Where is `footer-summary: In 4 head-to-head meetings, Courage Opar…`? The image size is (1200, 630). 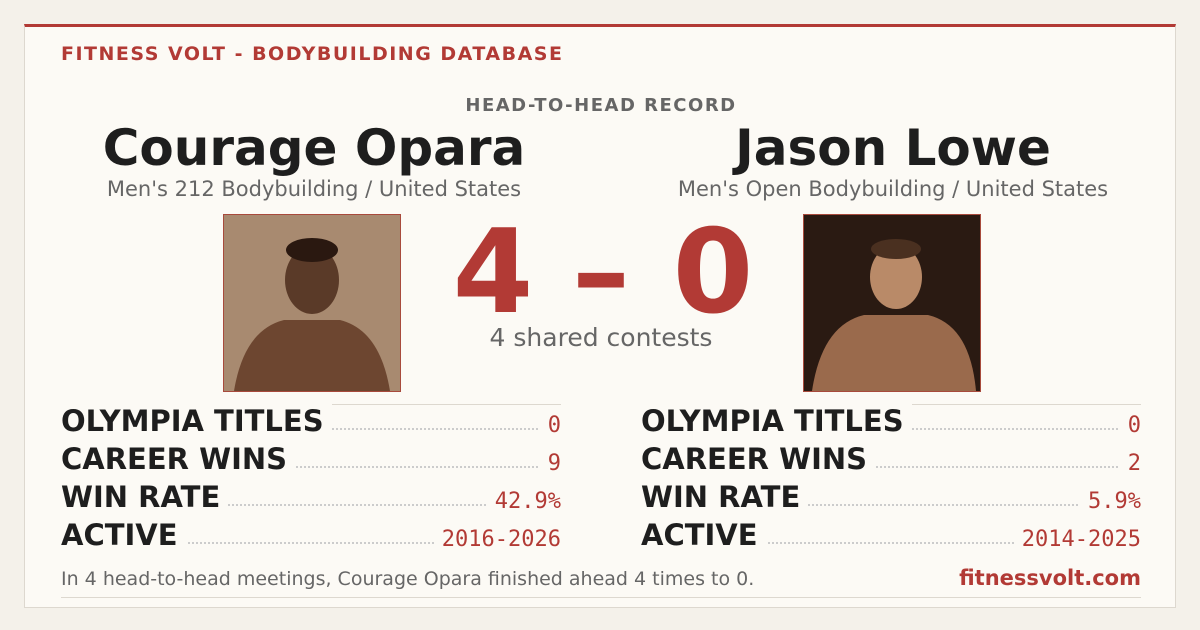 footer-summary: In 4 head-to-head meetings, Courage Opar… is located at coordinates (408, 579).